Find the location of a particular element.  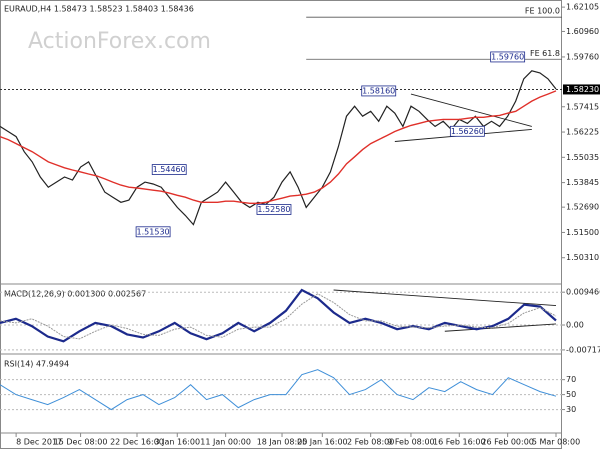

y-tick-label: 1.60960 is located at coordinates (582, 31).